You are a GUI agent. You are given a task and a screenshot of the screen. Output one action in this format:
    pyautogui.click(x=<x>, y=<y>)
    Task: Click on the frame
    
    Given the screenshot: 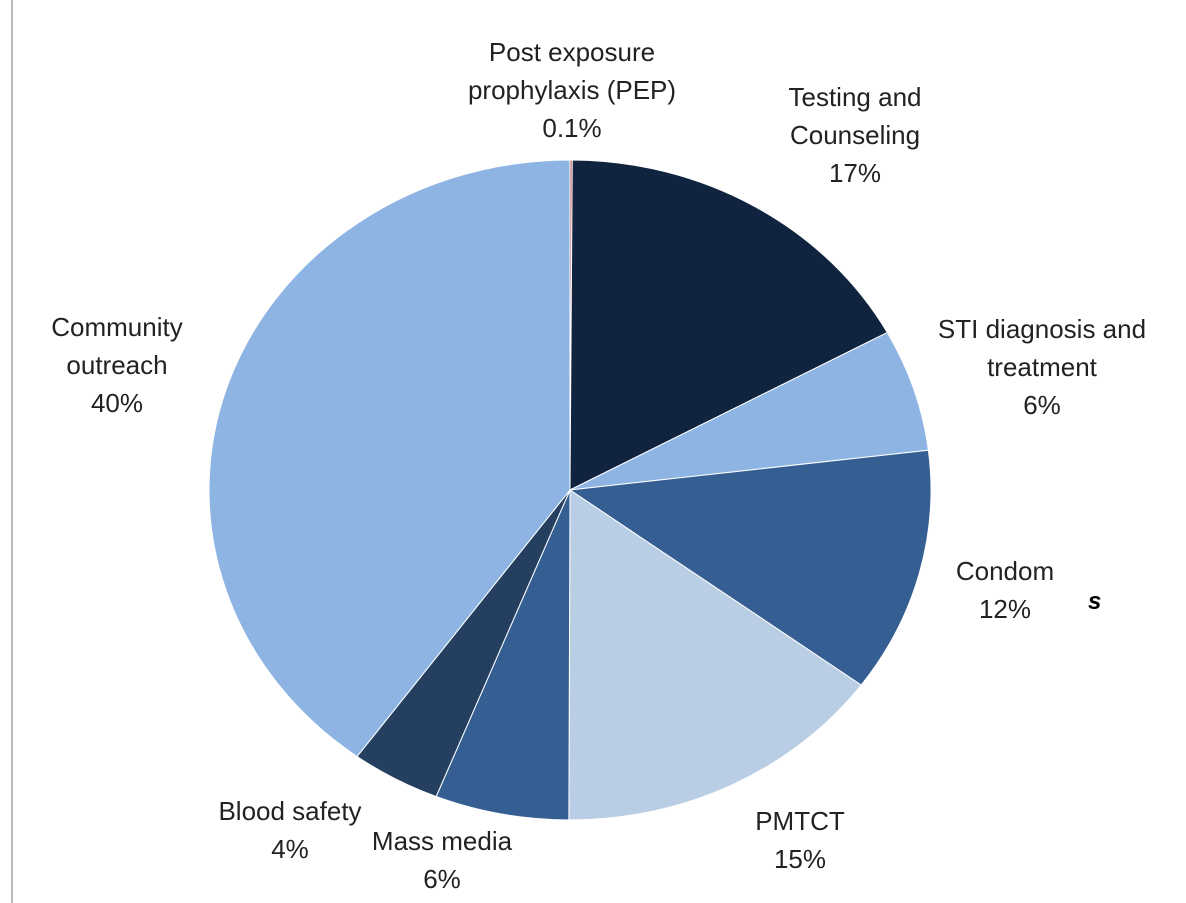 What is the action you would take?
    pyautogui.click(x=12, y=451)
    